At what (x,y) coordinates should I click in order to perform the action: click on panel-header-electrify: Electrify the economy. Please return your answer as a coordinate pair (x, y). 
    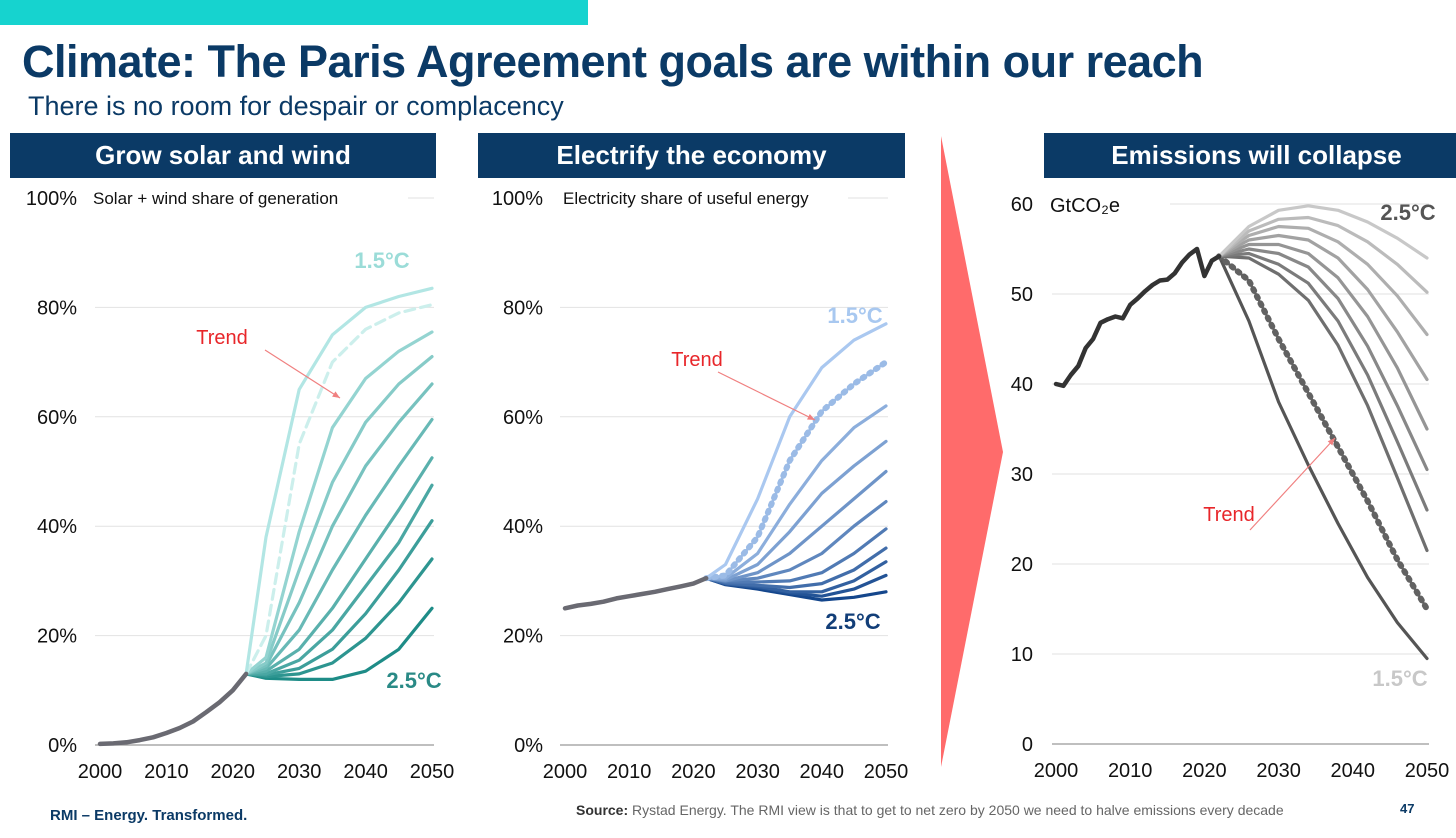
    Looking at the image, I should click on (691, 155).